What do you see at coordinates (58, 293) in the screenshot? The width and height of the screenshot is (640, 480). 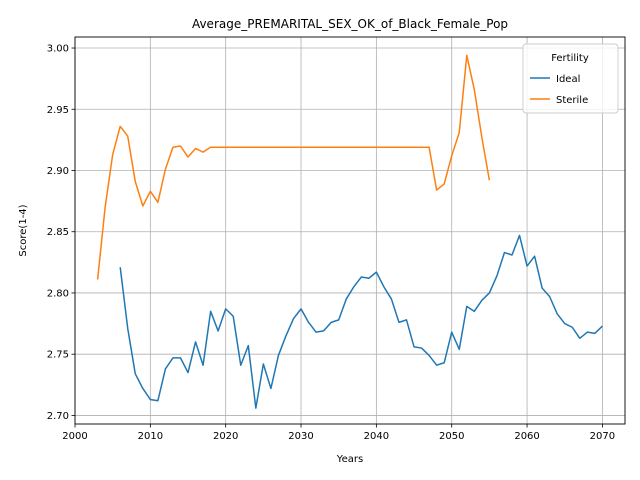 I see `y-tick-label: 2.80` at bounding box center [58, 293].